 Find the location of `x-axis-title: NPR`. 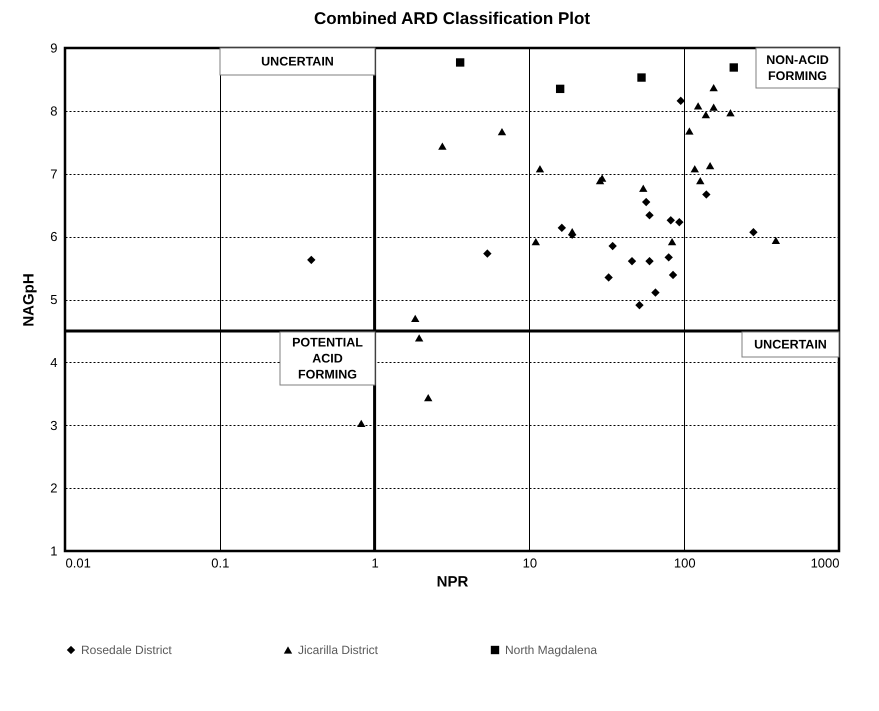

x-axis-title: NPR is located at coordinates (452, 582).